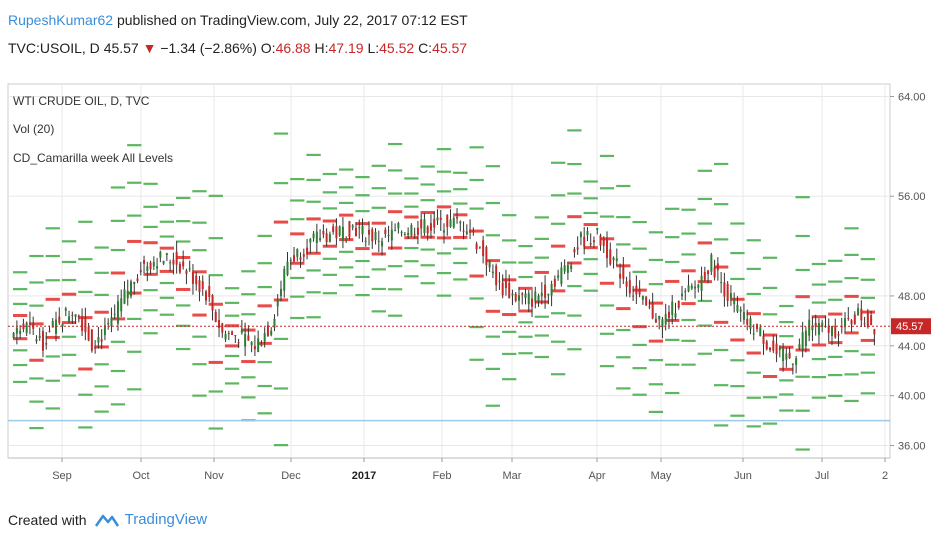 The height and width of the screenshot is (550, 932). I want to click on close-label: C:, so click(425, 48).